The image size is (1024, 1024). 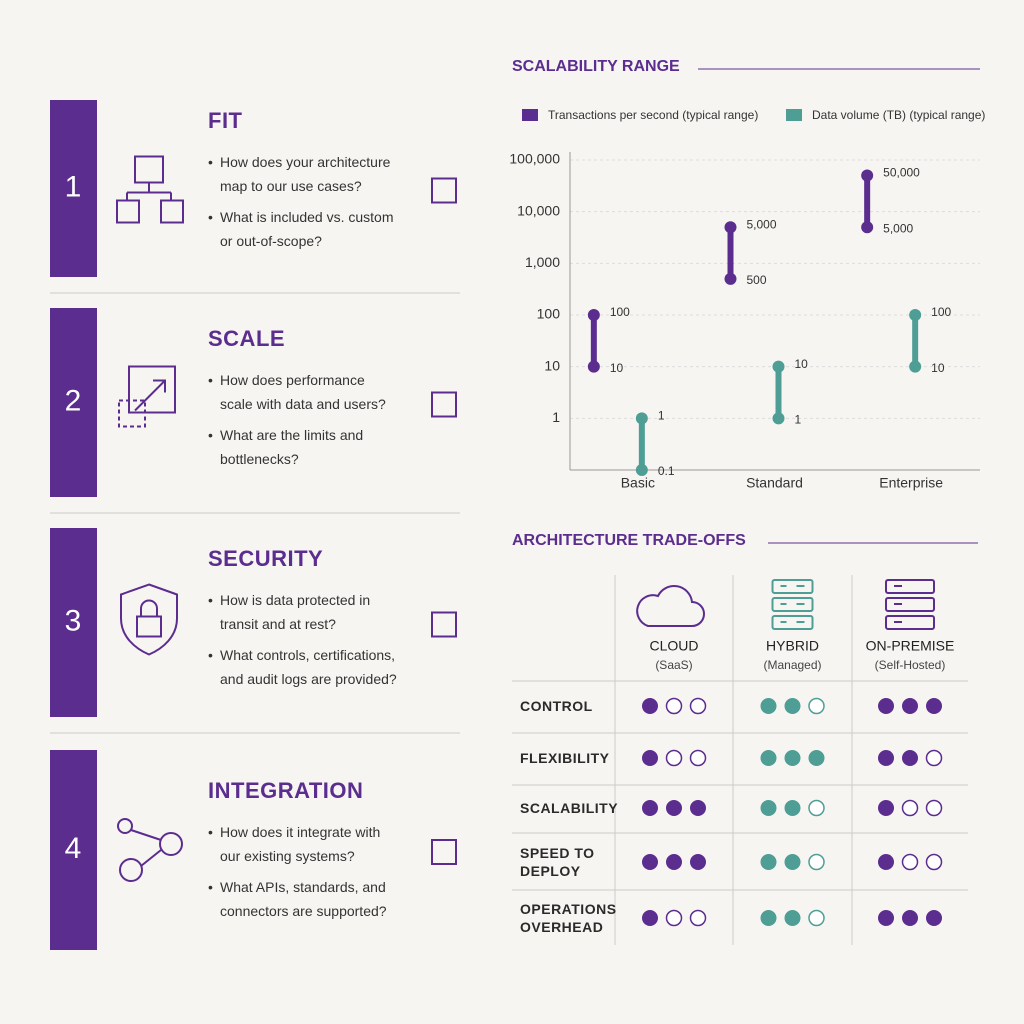 What do you see at coordinates (569, 808) in the screenshot?
I see `row-label: SCALABILITY` at bounding box center [569, 808].